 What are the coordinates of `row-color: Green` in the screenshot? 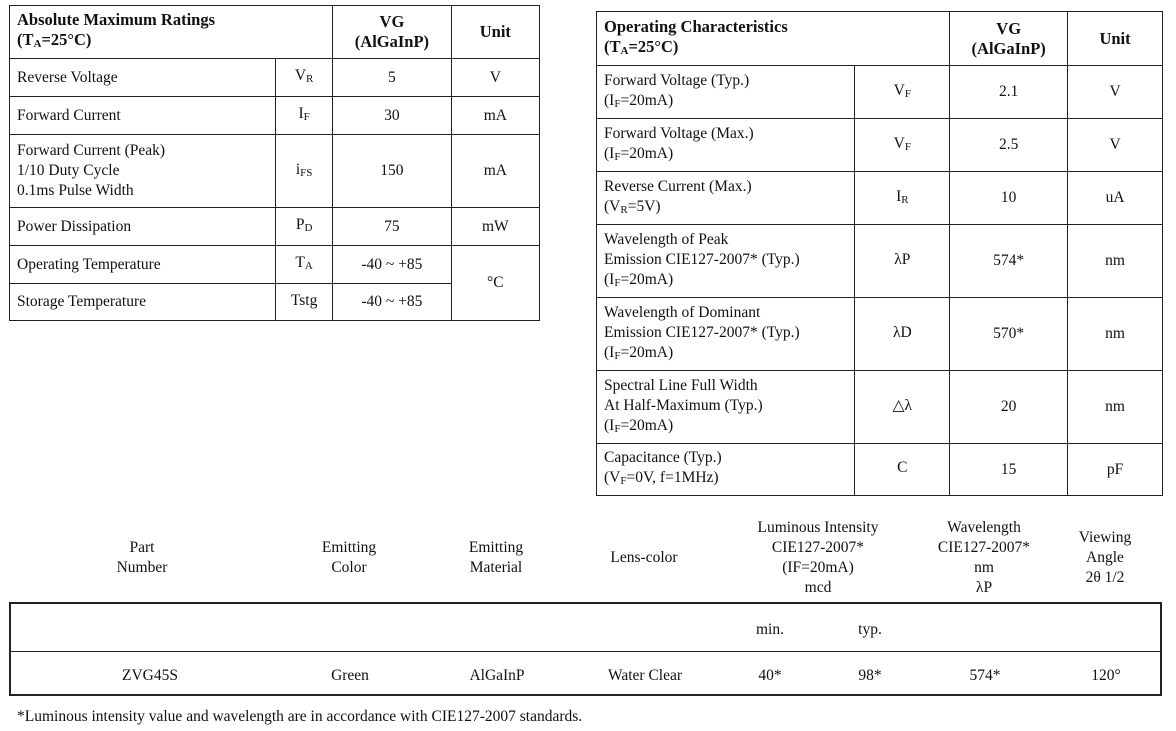 It's located at (350, 675).